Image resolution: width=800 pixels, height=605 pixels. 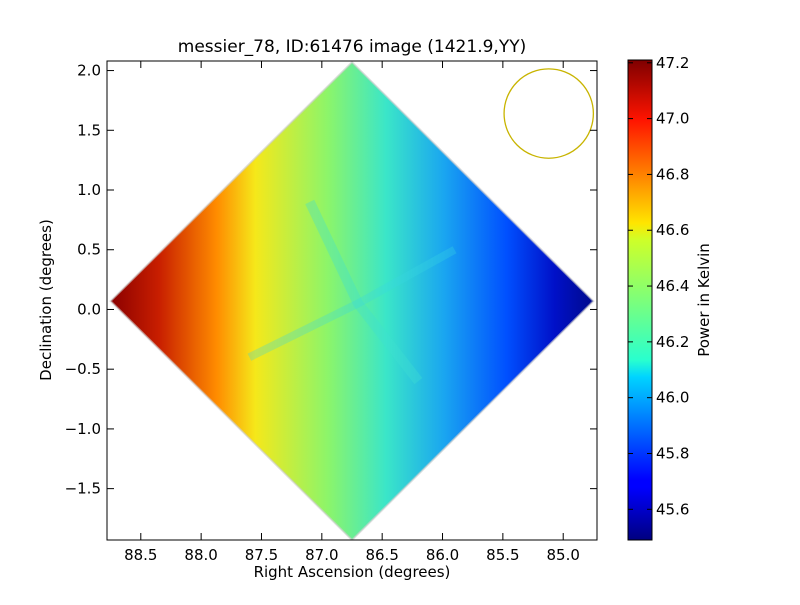 I want to click on x-tick-label: 86.0, so click(x=442, y=555).